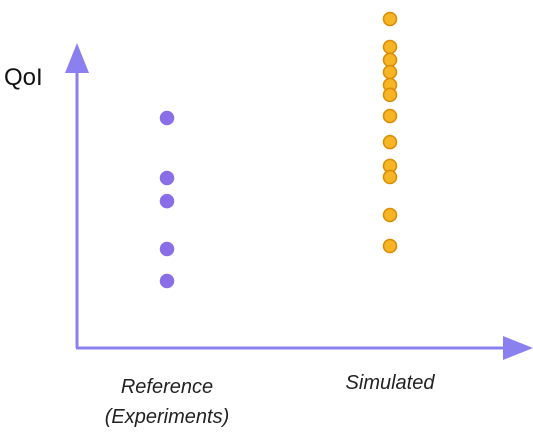  What do you see at coordinates (23, 77) in the screenshot?
I see `y-axis-label: QoI` at bounding box center [23, 77].